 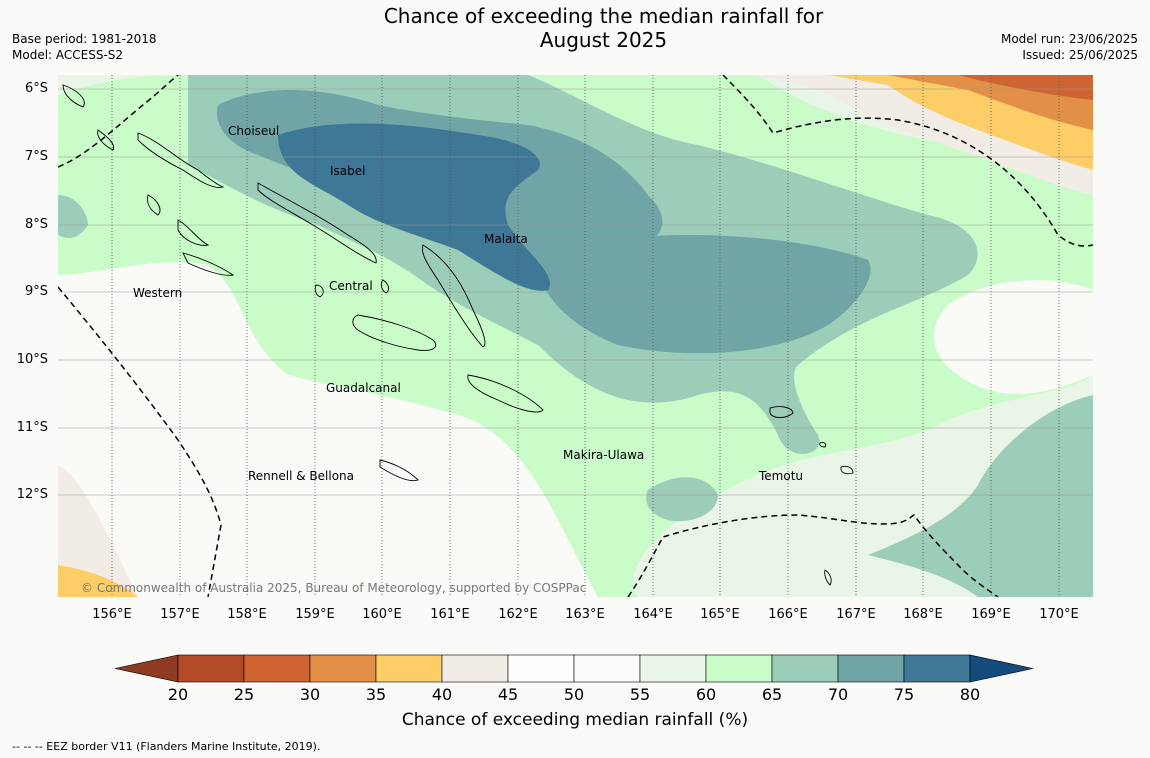 I want to click on band-65-70-southeast, so click(x=980, y=496).